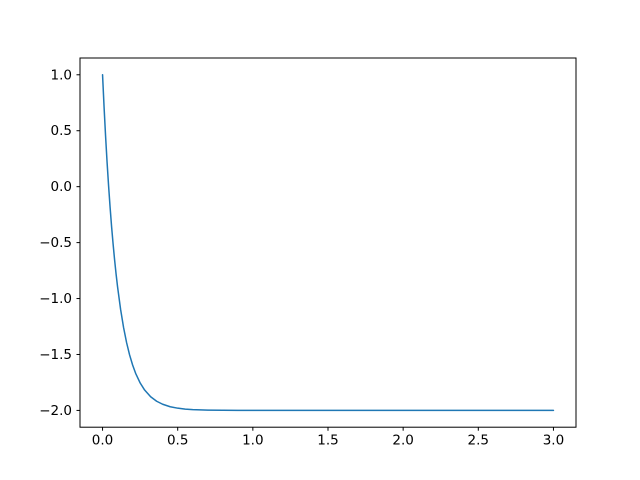  Describe the element at coordinates (327, 441) in the screenshot. I see `x-tick-label: 1.5` at that location.